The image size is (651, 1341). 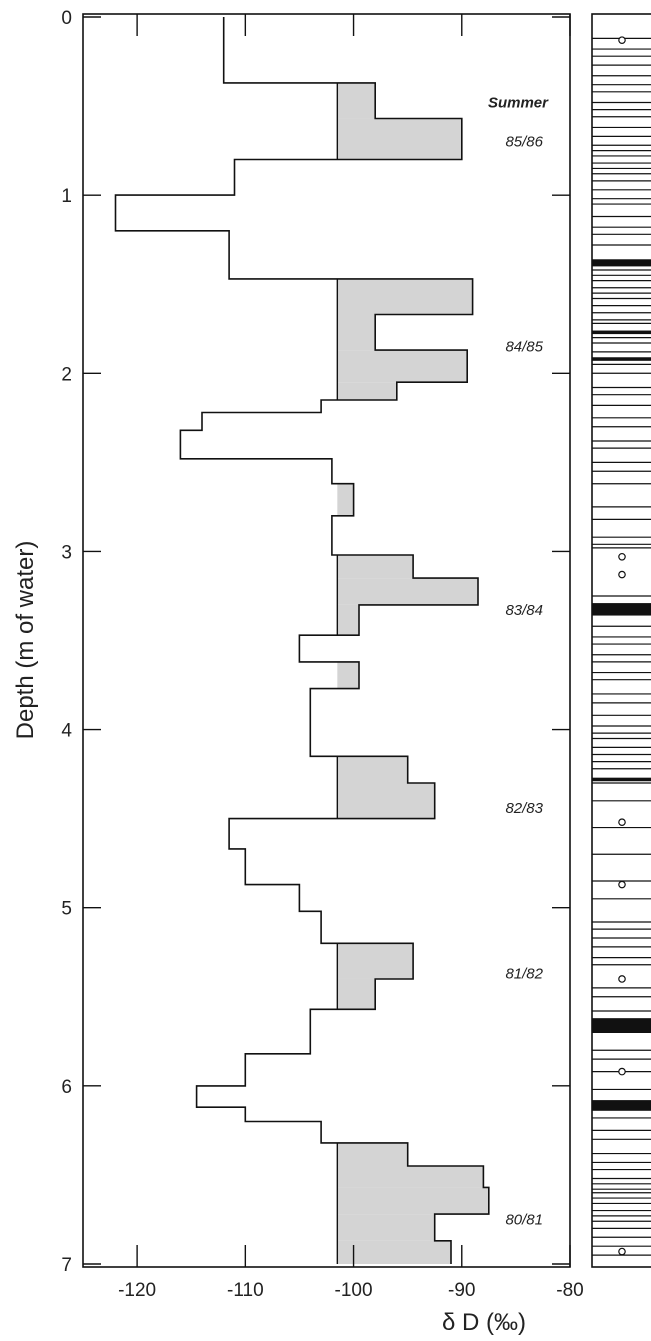 I want to click on y-tick-label: 0, so click(x=66, y=18).